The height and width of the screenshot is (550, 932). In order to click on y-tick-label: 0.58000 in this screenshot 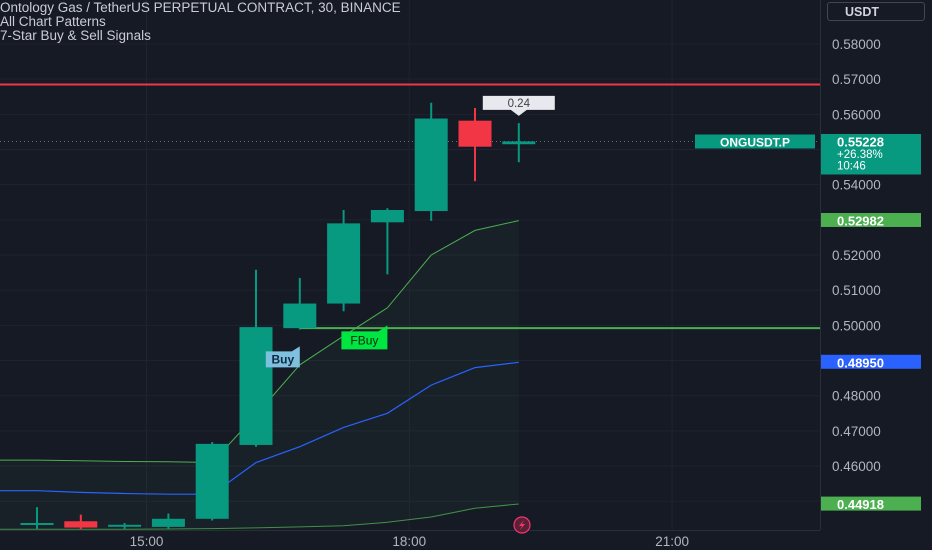, I will do `click(856, 44)`.